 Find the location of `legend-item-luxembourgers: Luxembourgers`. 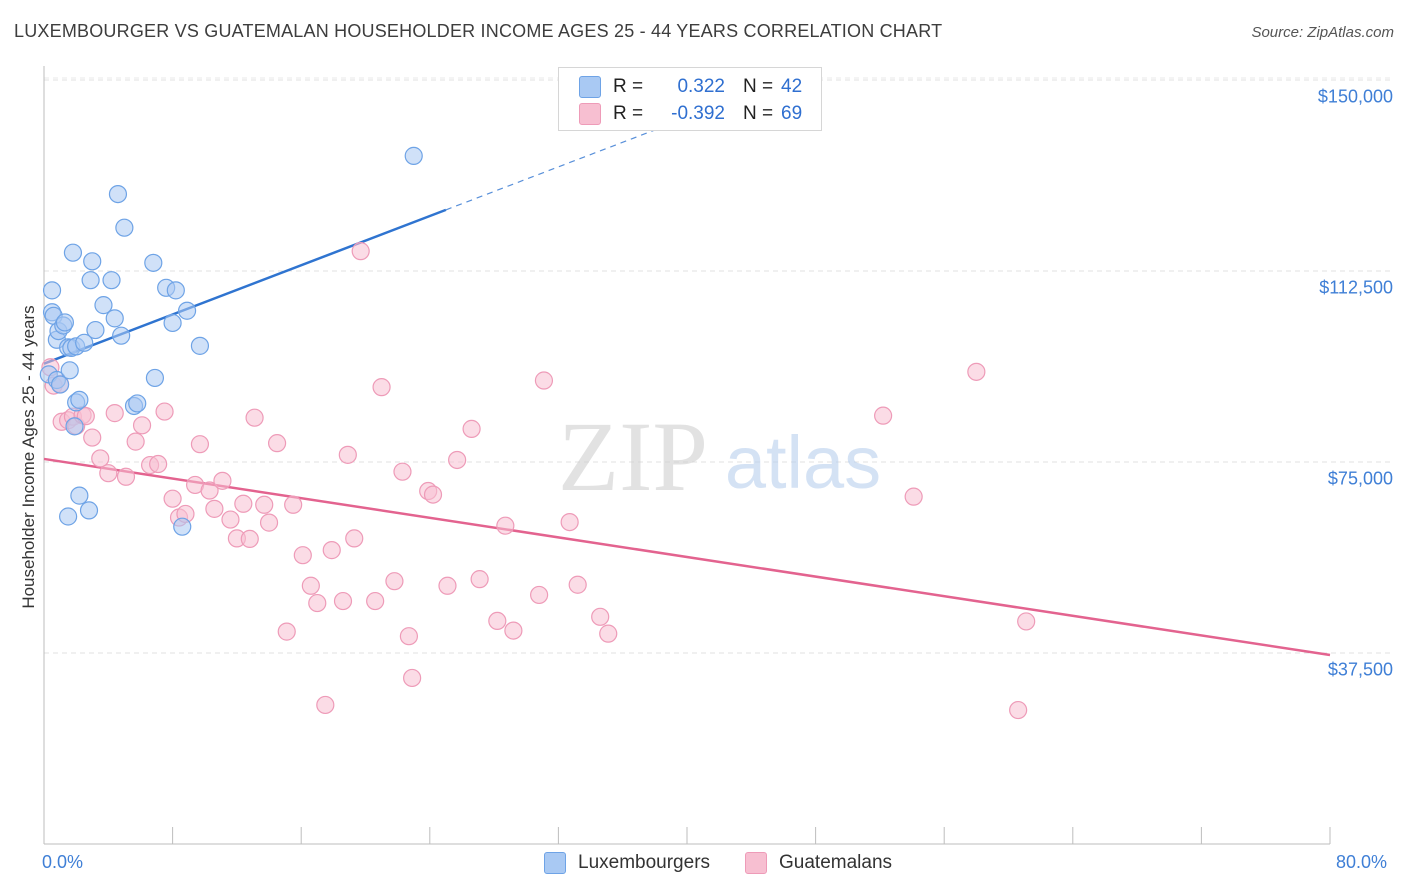

legend-item-luxembourgers: Luxembourgers is located at coordinates (627, 863).